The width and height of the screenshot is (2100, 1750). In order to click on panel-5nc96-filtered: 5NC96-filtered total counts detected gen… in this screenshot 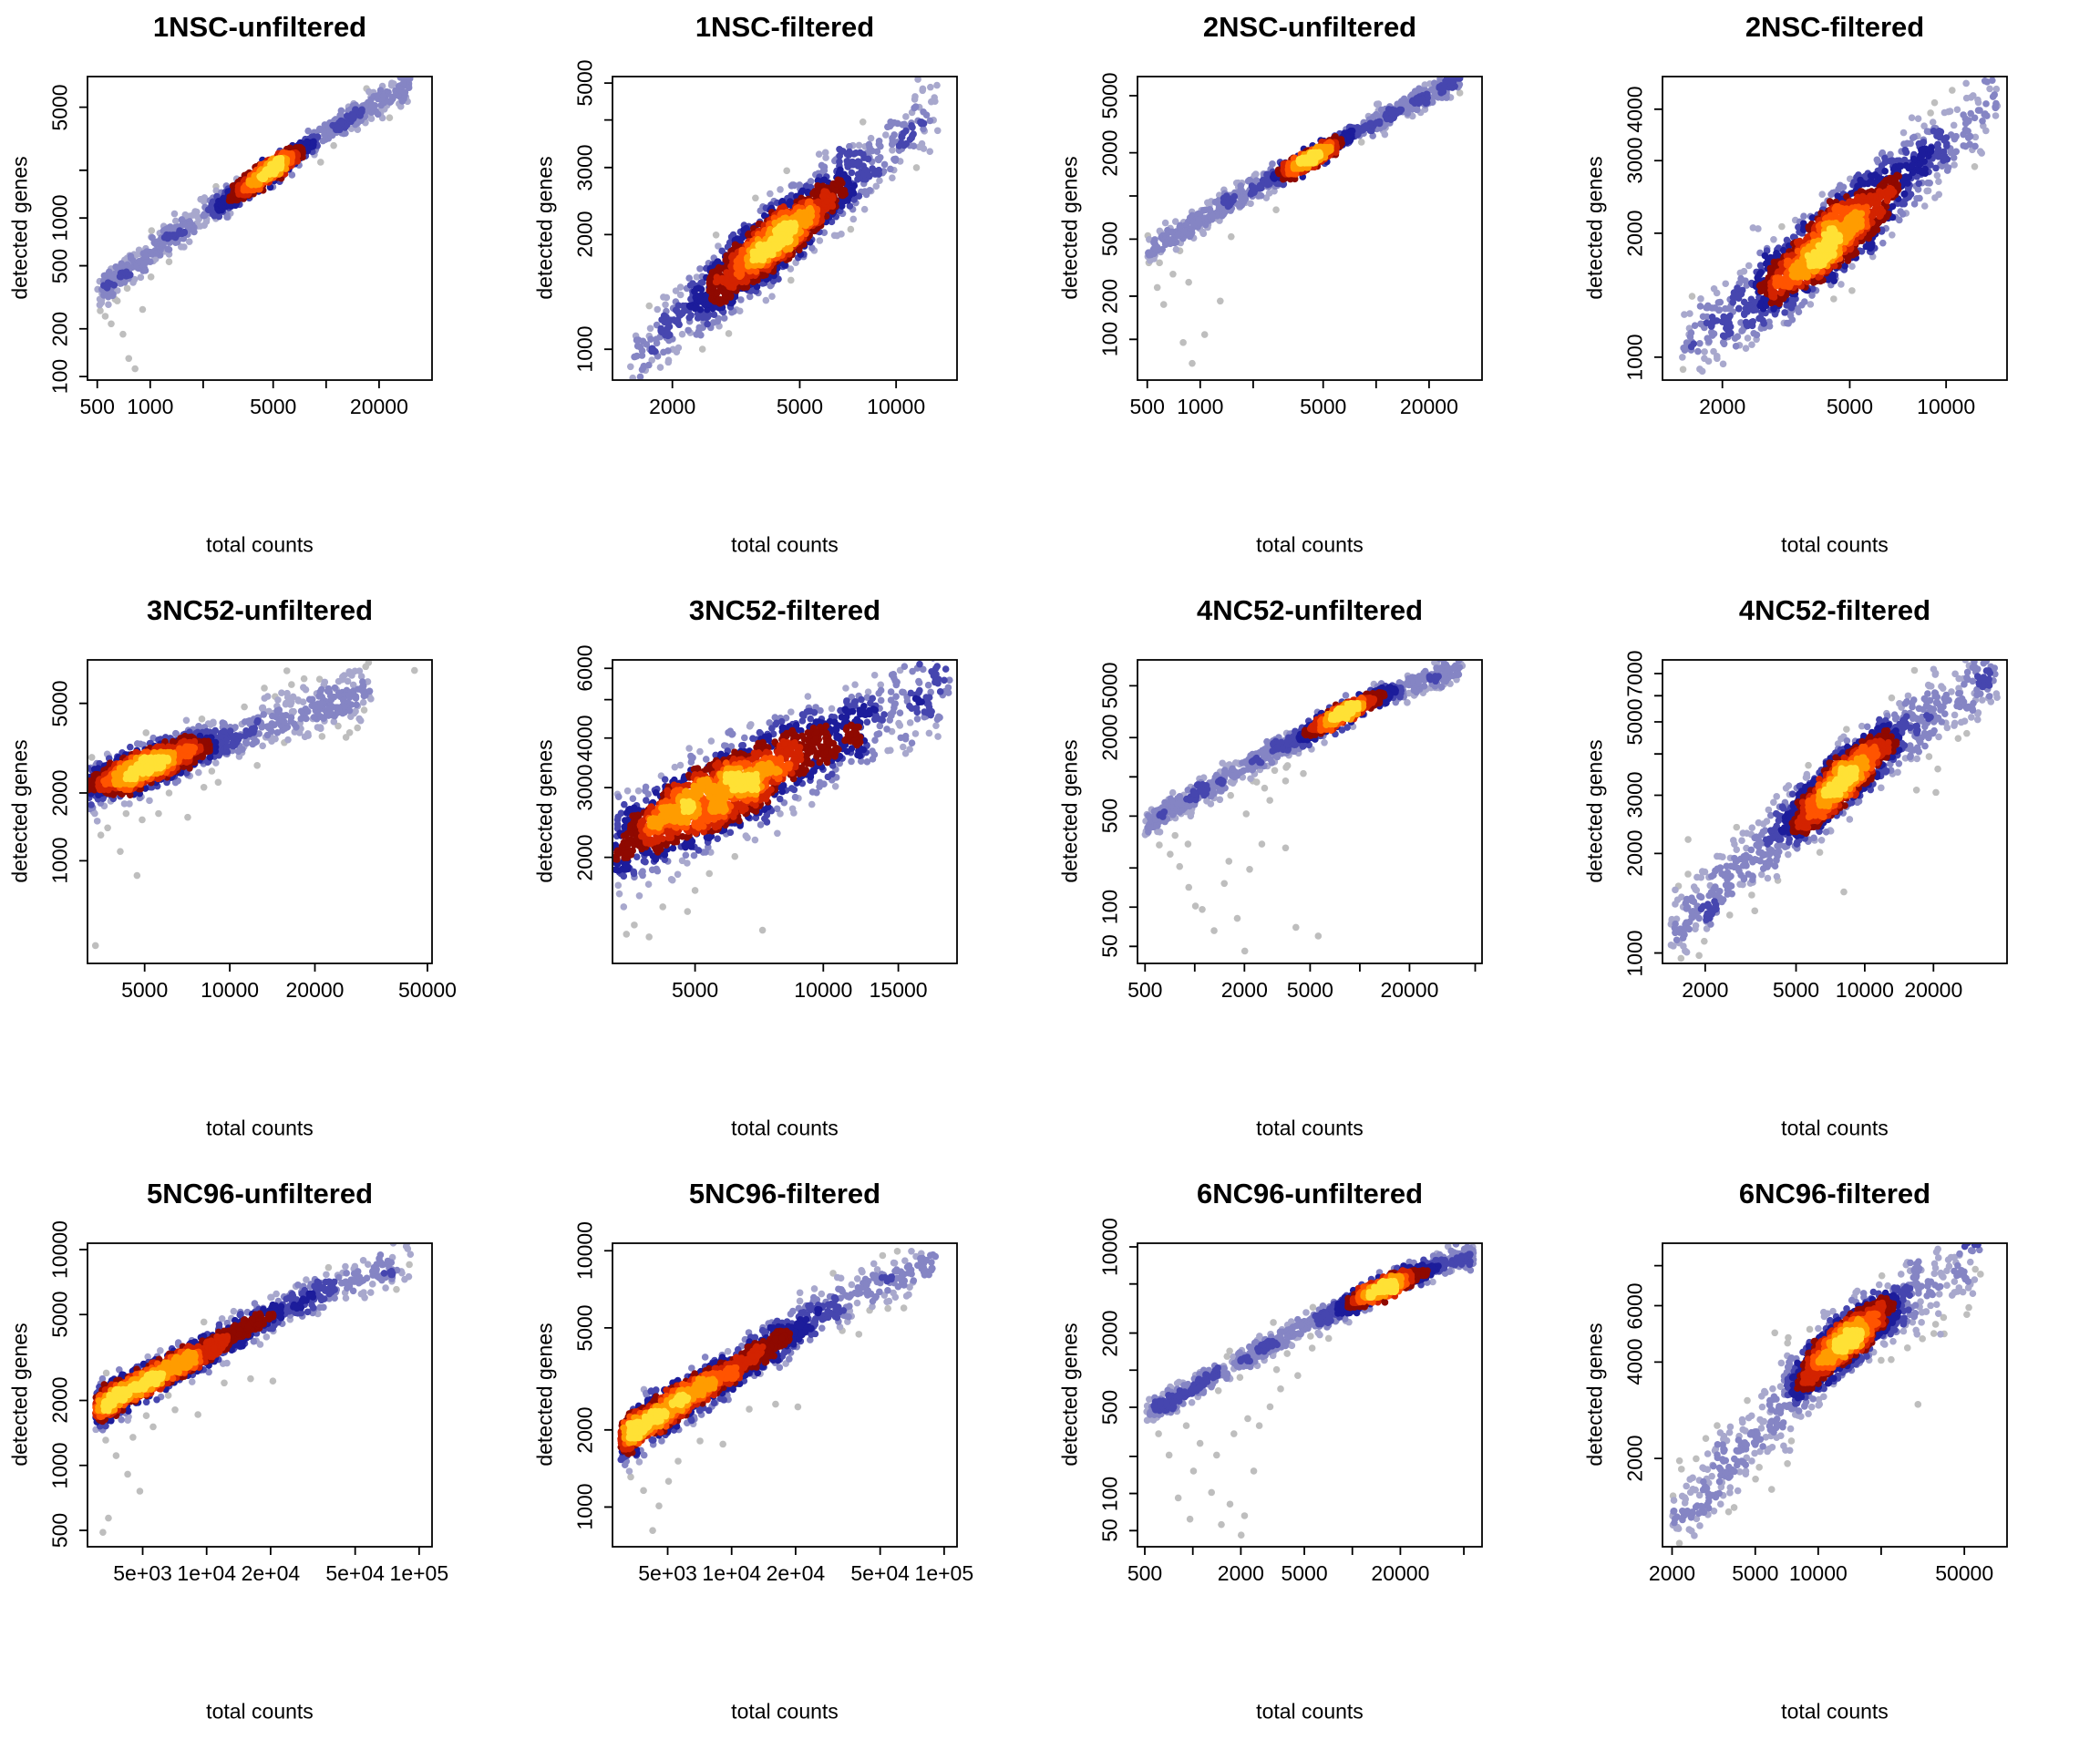, I will do `click(787, 1459)`.